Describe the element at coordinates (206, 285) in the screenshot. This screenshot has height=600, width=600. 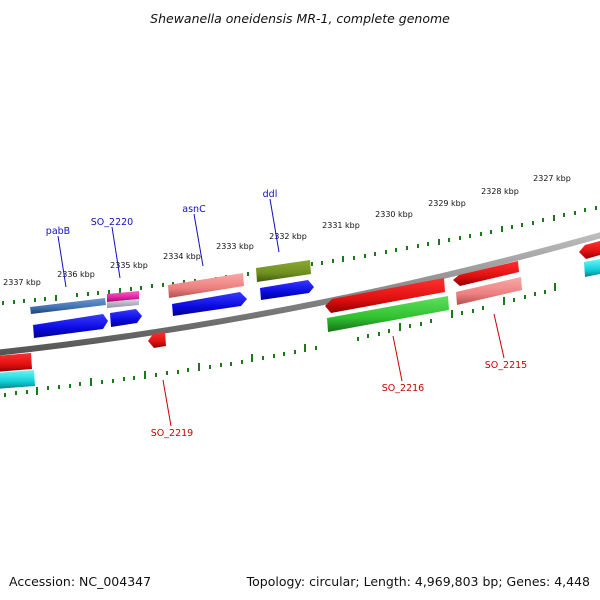
I see `feature-asnC` at that location.